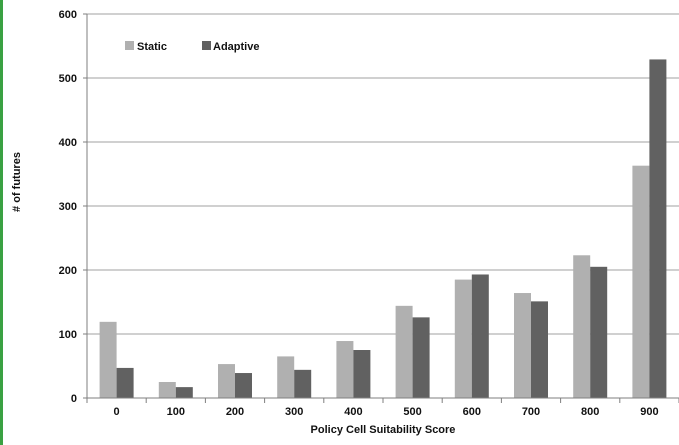  I want to click on x-tick-label-200: 200, so click(235, 412).